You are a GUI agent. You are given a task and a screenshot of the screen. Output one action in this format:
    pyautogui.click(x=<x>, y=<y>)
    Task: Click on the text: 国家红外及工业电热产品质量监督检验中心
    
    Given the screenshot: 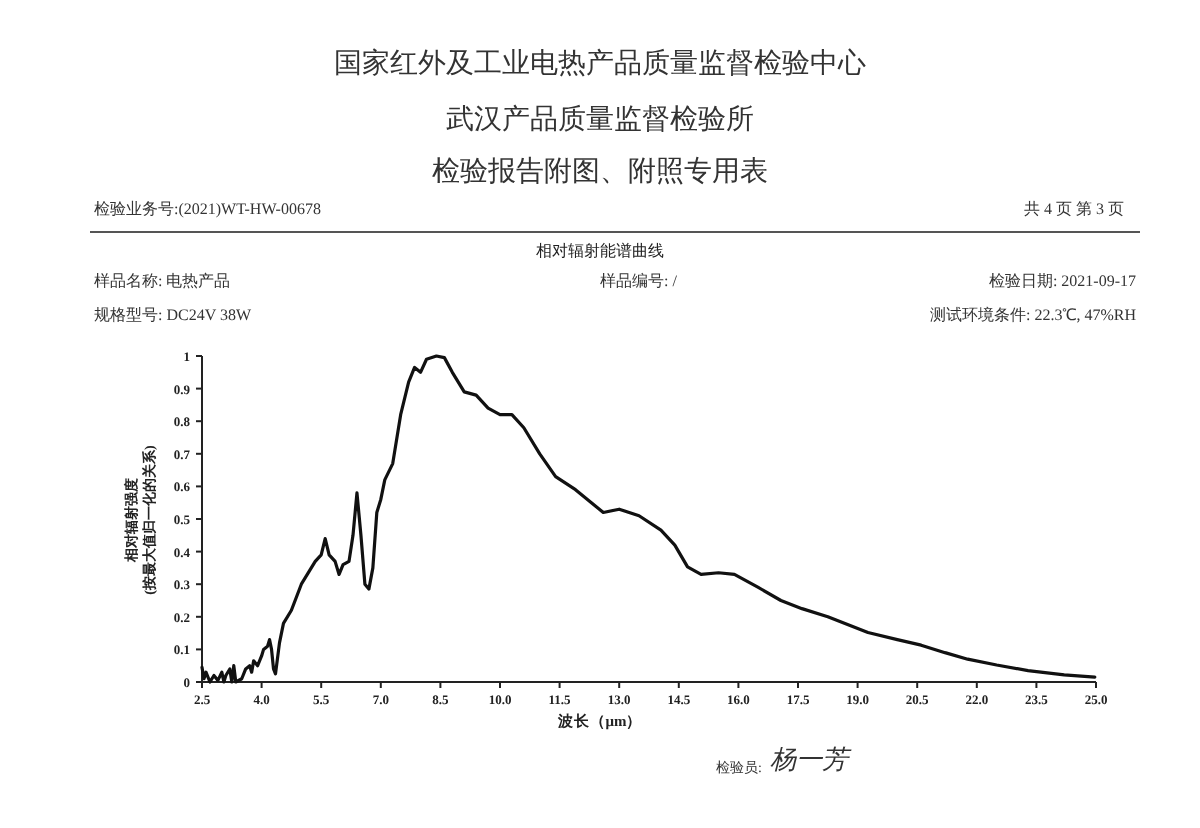 What is the action you would take?
    pyautogui.click(x=600, y=64)
    